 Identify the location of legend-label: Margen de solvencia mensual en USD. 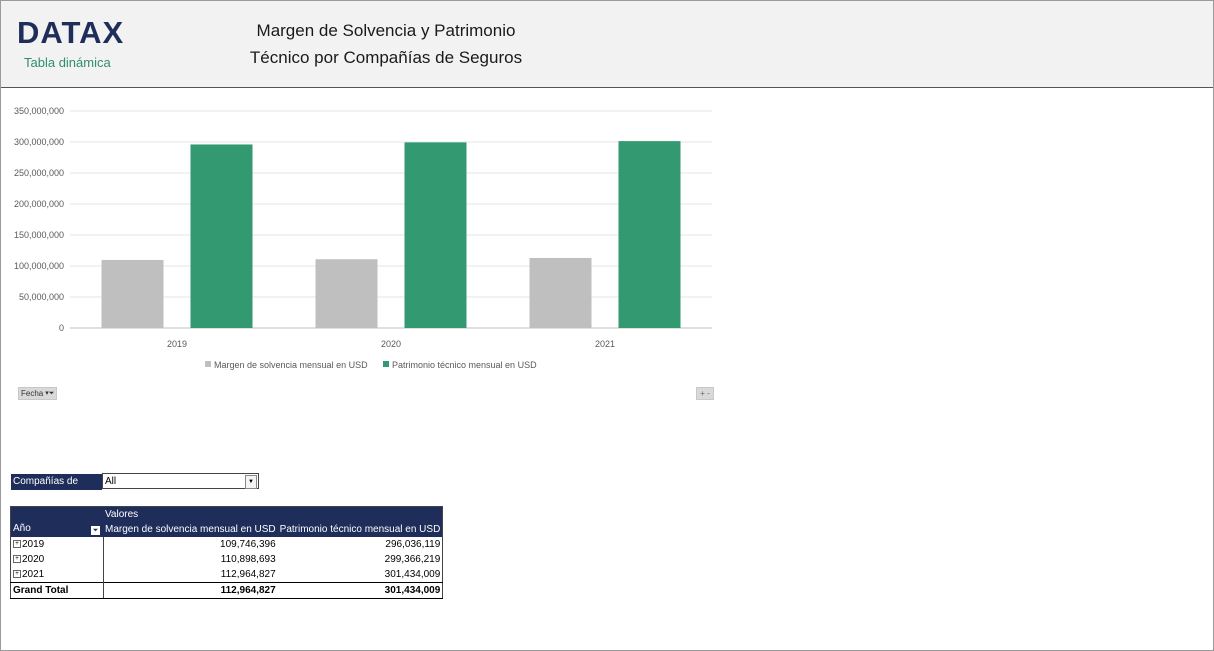
(291, 365).